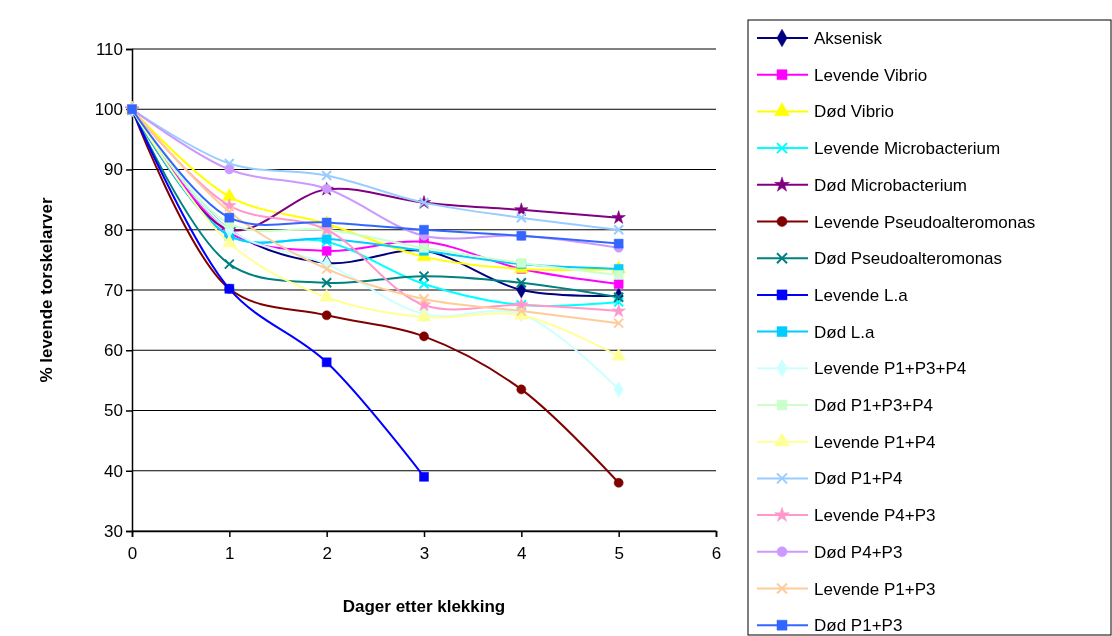 This screenshot has height=636, width=1112. What do you see at coordinates (46, 290) in the screenshot?
I see `y-axis-title: % levende torskelarver` at bounding box center [46, 290].